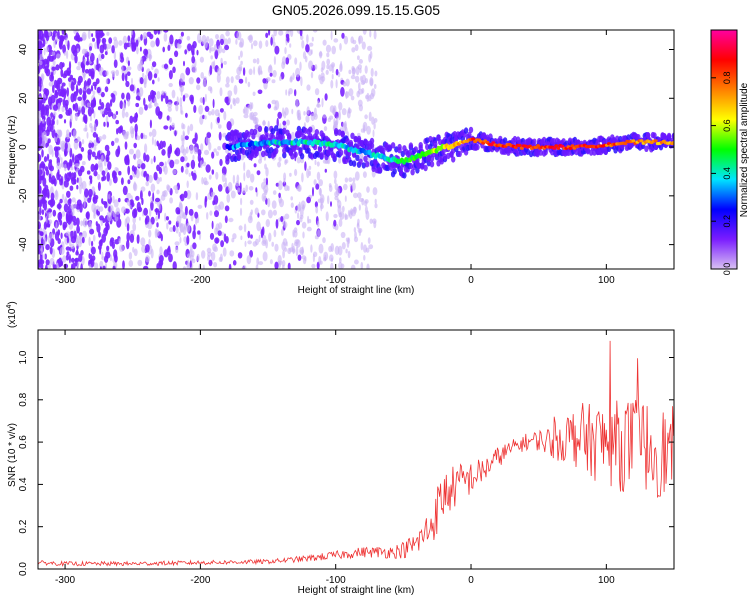  What do you see at coordinates (23, 399) in the screenshot?
I see `snr-y-tick-label: 0.8` at bounding box center [23, 399].